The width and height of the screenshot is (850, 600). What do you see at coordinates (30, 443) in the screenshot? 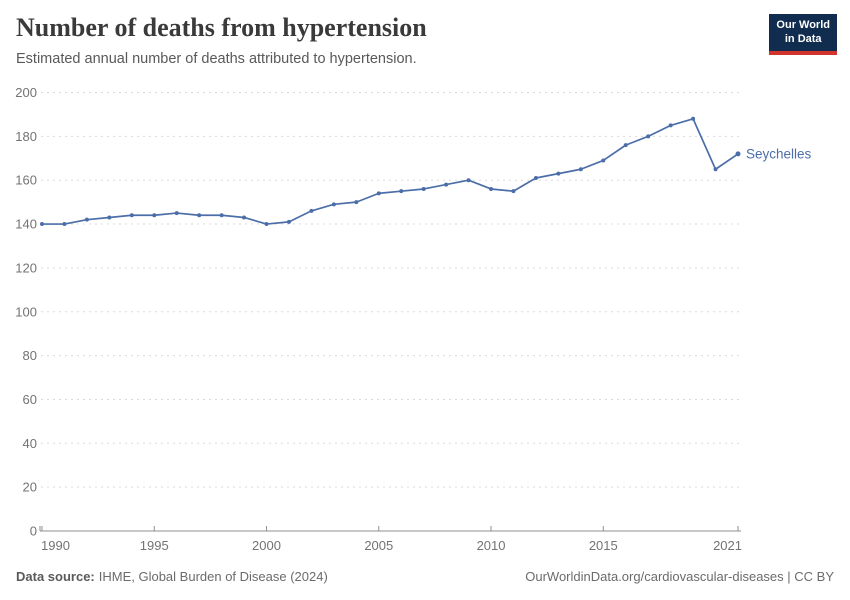
I see `y-tick-label: 40` at bounding box center [30, 443].